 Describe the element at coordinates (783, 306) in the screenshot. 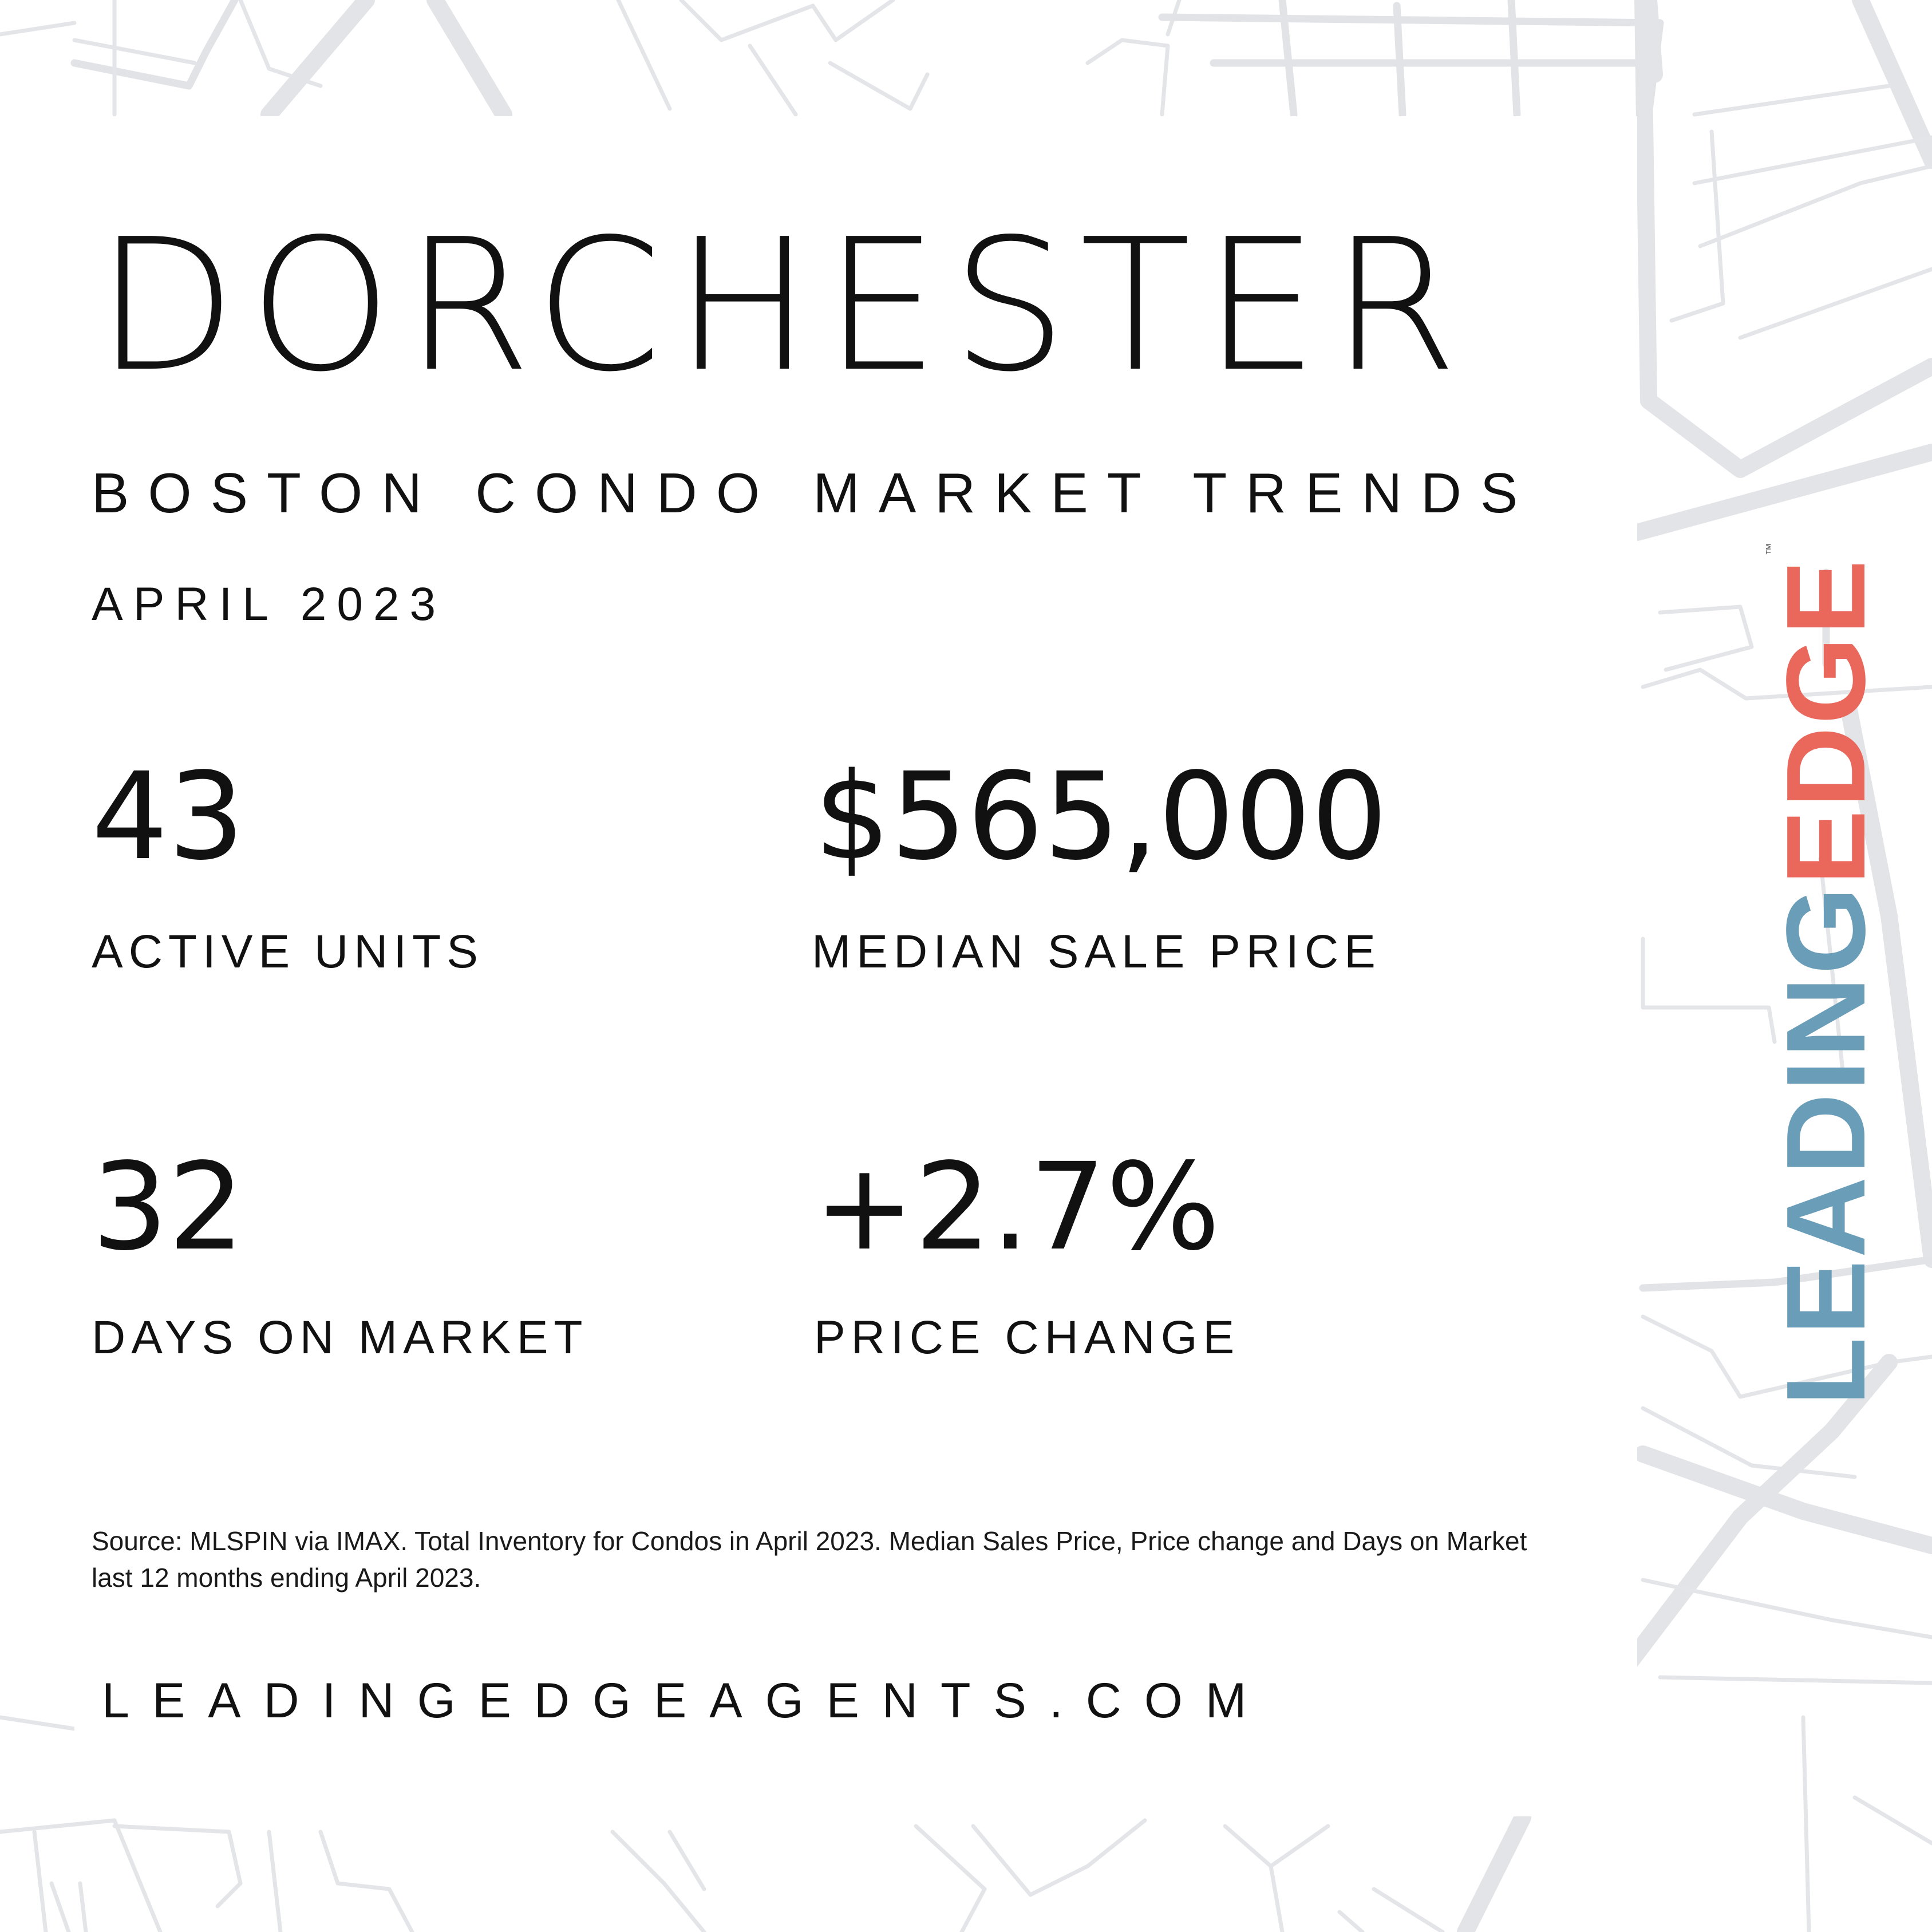

I see `neighborhood-title: DORCHESTER` at that location.